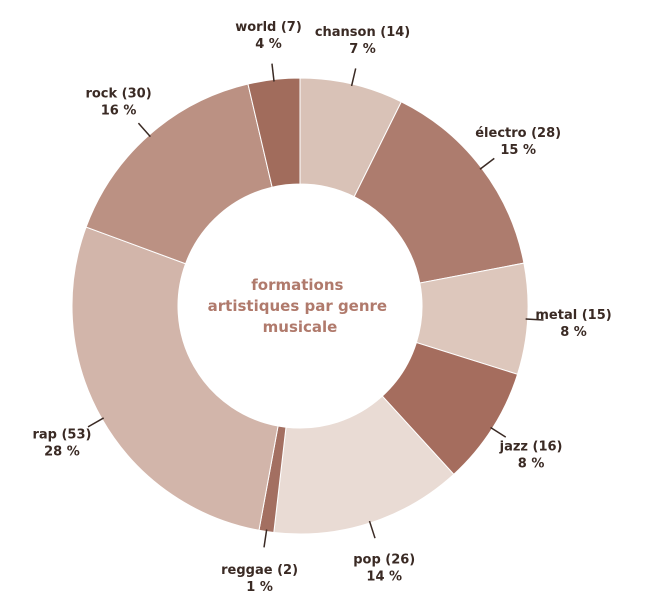 The width and height of the screenshot is (646, 595). Describe the element at coordinates (268, 44) in the screenshot. I see `slice-label-percent: 4 %` at that location.